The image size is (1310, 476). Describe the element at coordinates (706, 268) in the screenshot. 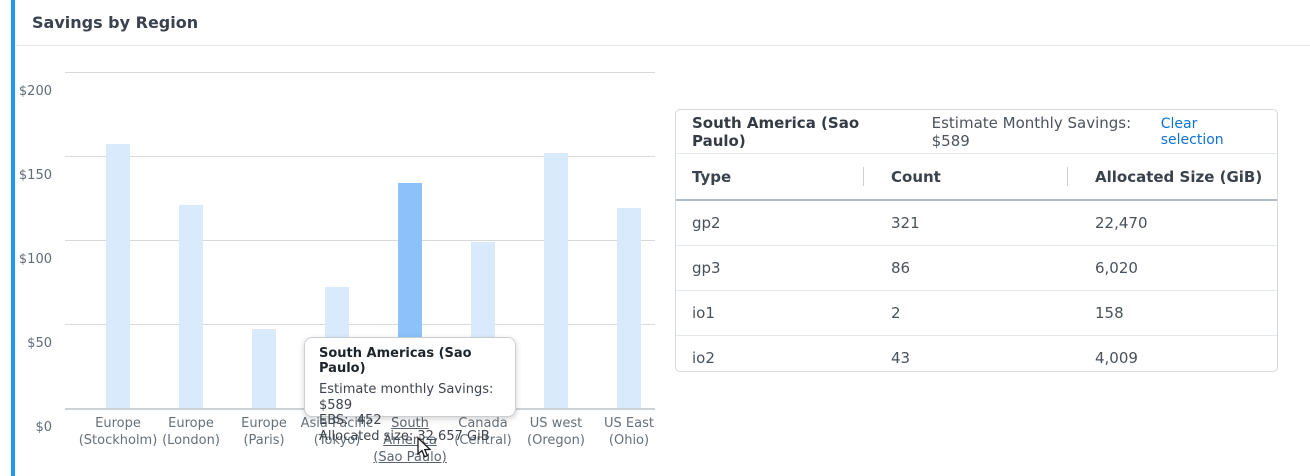

I see `cell-type: gp3` at that location.